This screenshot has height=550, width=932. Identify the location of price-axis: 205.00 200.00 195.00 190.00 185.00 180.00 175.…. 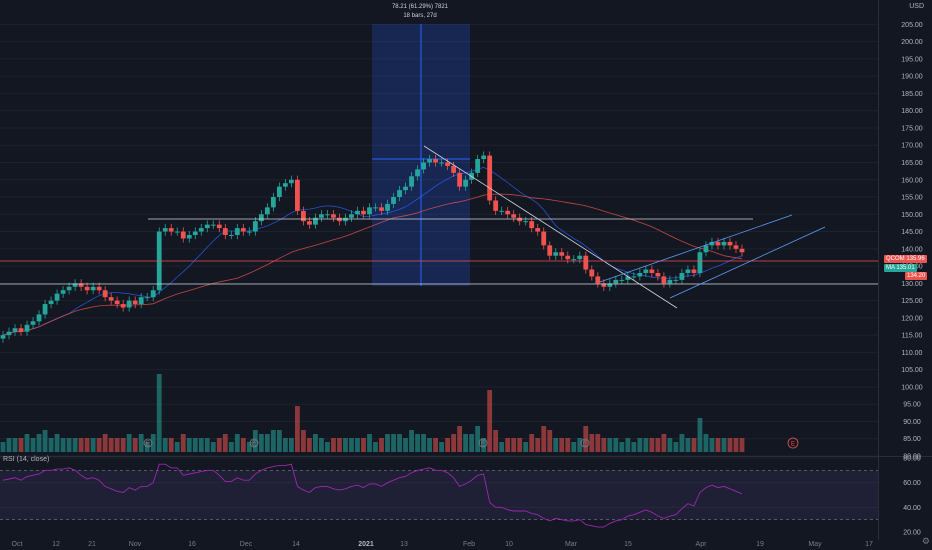
(912, 279).